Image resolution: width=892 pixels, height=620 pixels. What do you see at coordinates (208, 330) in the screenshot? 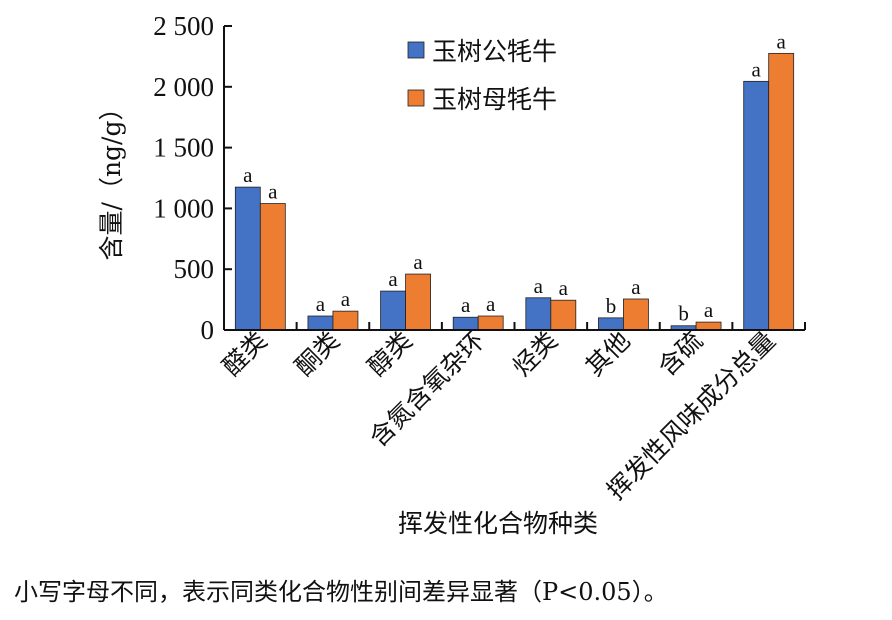
I see `y-tick-label: 0` at bounding box center [208, 330].